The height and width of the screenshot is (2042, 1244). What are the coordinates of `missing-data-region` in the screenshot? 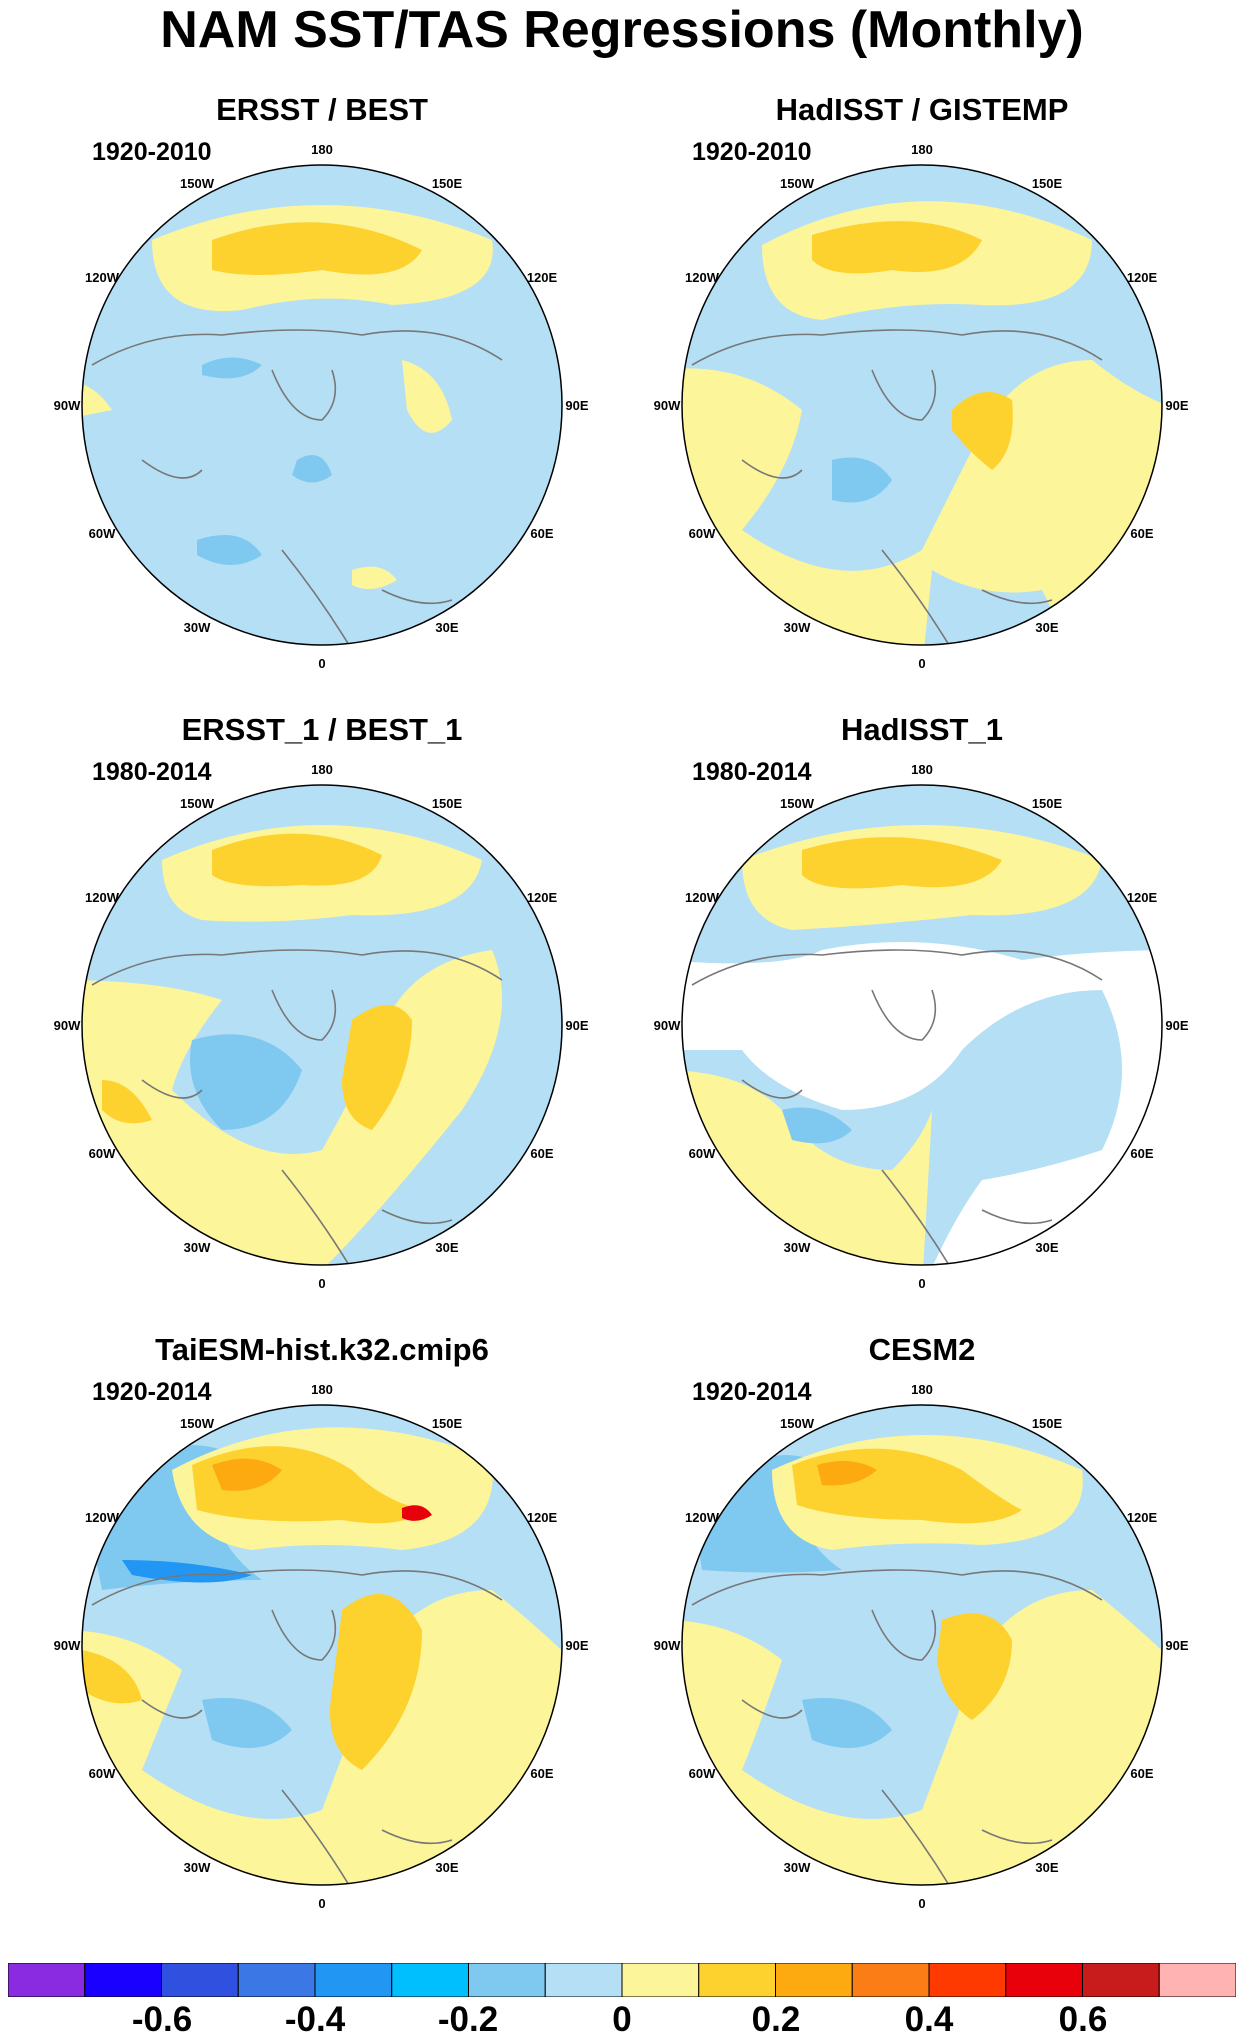 It's located at (922, 1103).